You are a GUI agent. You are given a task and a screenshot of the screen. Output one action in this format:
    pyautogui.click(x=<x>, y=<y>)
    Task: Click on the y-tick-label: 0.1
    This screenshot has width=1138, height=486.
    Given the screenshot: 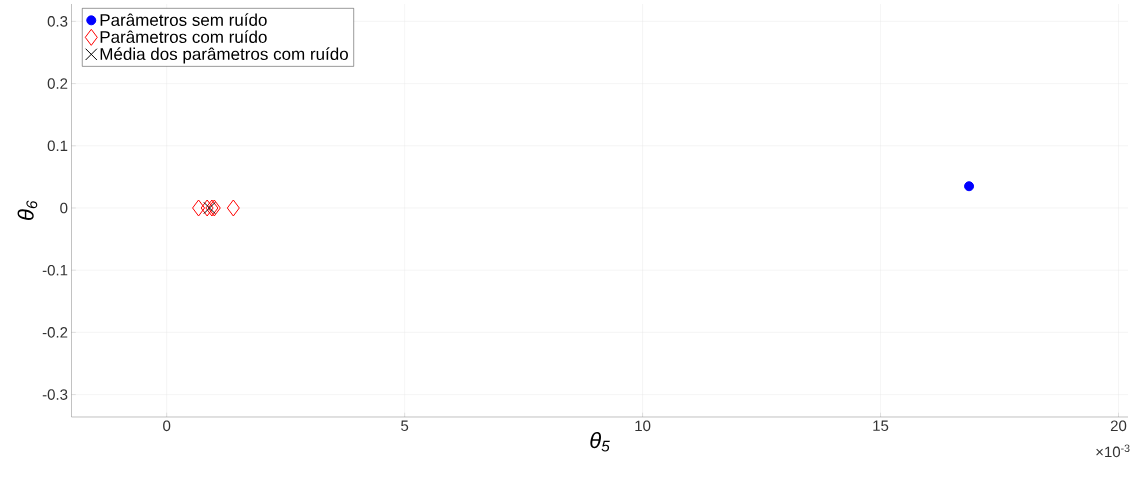 What is the action you would take?
    pyautogui.click(x=57, y=146)
    